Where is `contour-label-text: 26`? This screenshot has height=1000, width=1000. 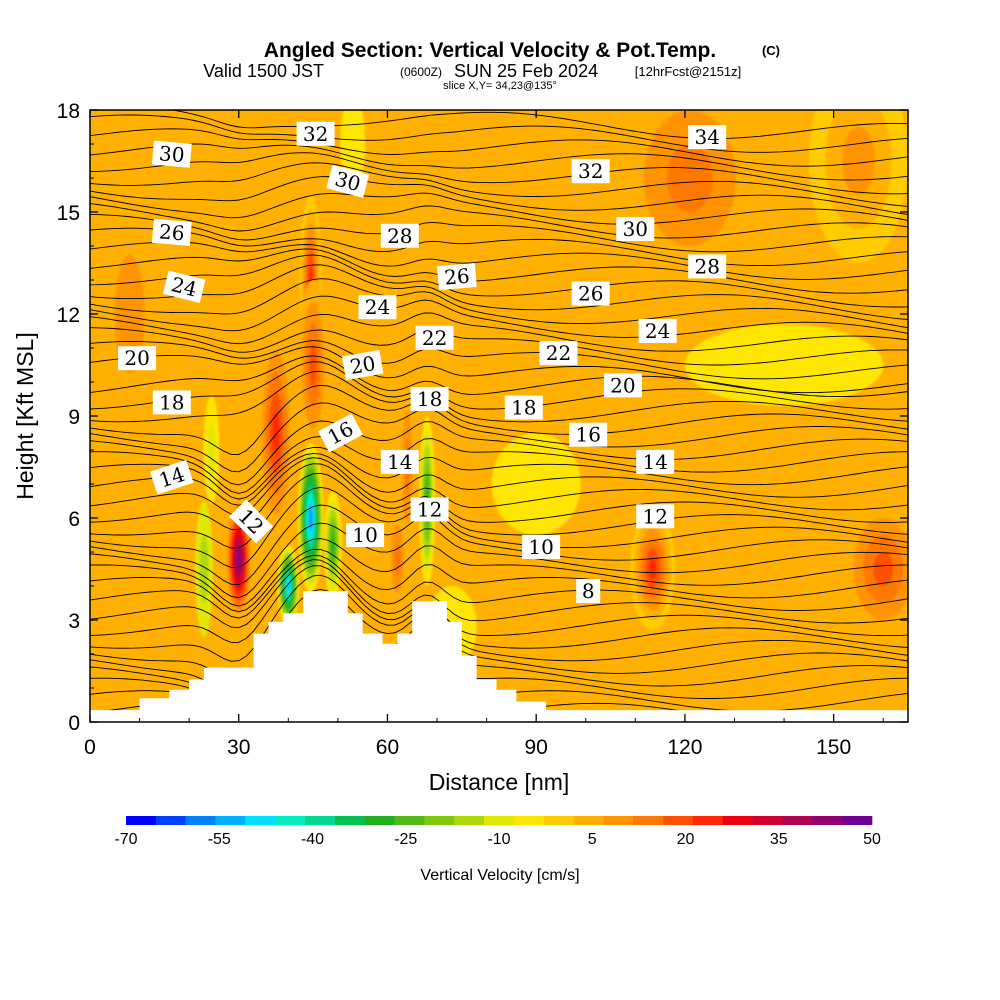 contour-label-text: 26 is located at coordinates (171, 232).